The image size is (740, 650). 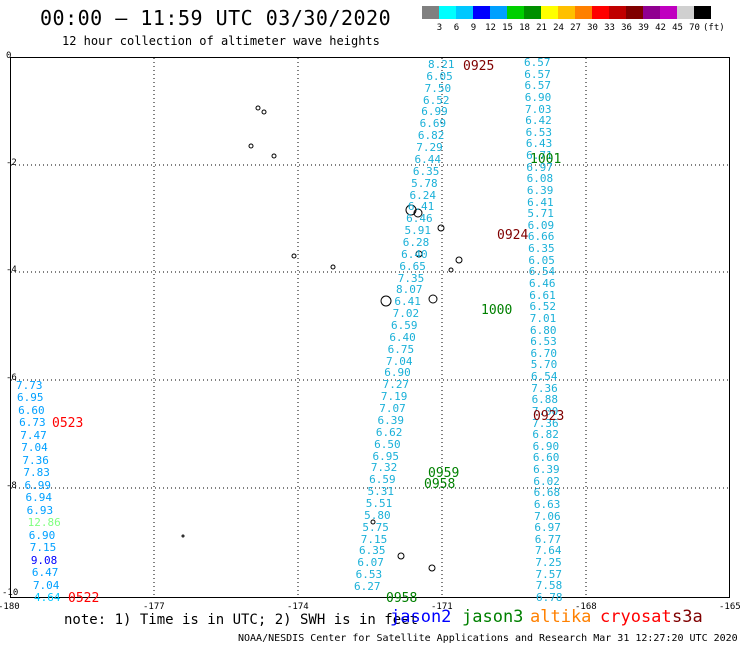 I want to click on track-a-measurement: 7.27, so click(x=396, y=385).